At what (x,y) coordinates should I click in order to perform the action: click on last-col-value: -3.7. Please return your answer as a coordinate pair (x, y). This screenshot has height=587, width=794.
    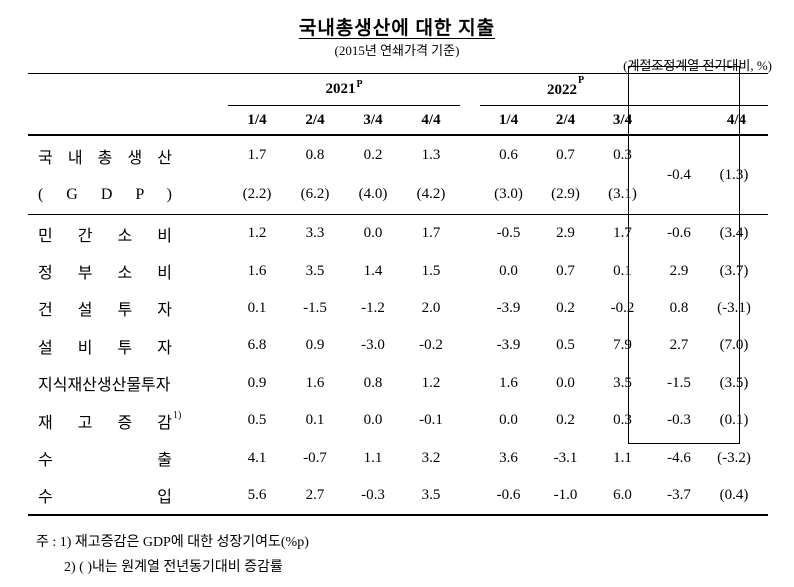
    Looking at the image, I should click on (679, 494).